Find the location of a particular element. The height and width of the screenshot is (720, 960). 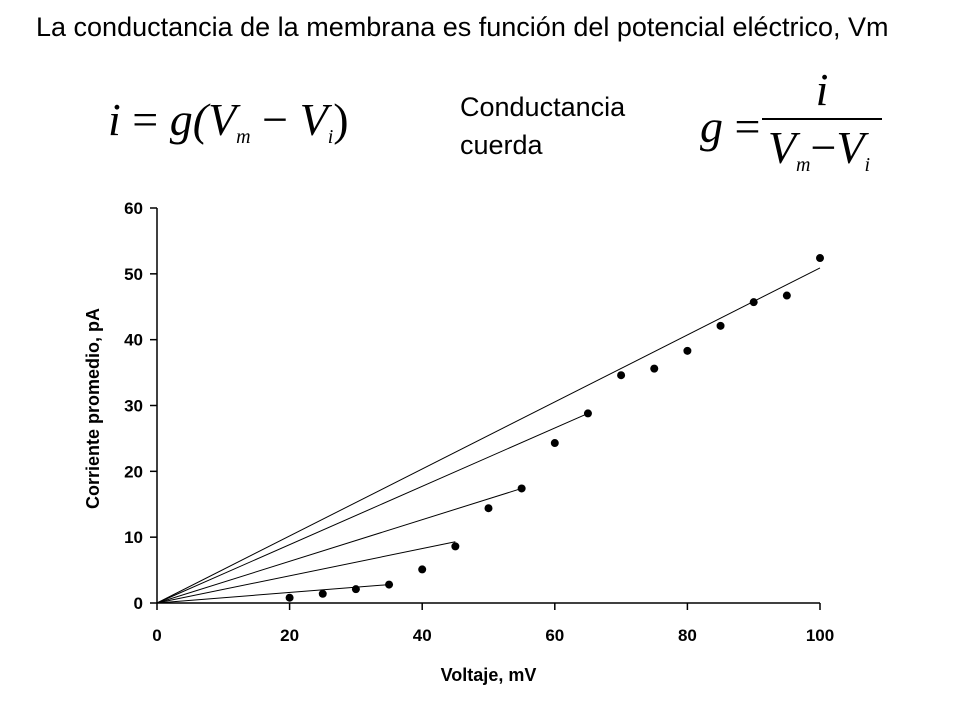

x-tick-label: 80 is located at coordinates (687, 635).